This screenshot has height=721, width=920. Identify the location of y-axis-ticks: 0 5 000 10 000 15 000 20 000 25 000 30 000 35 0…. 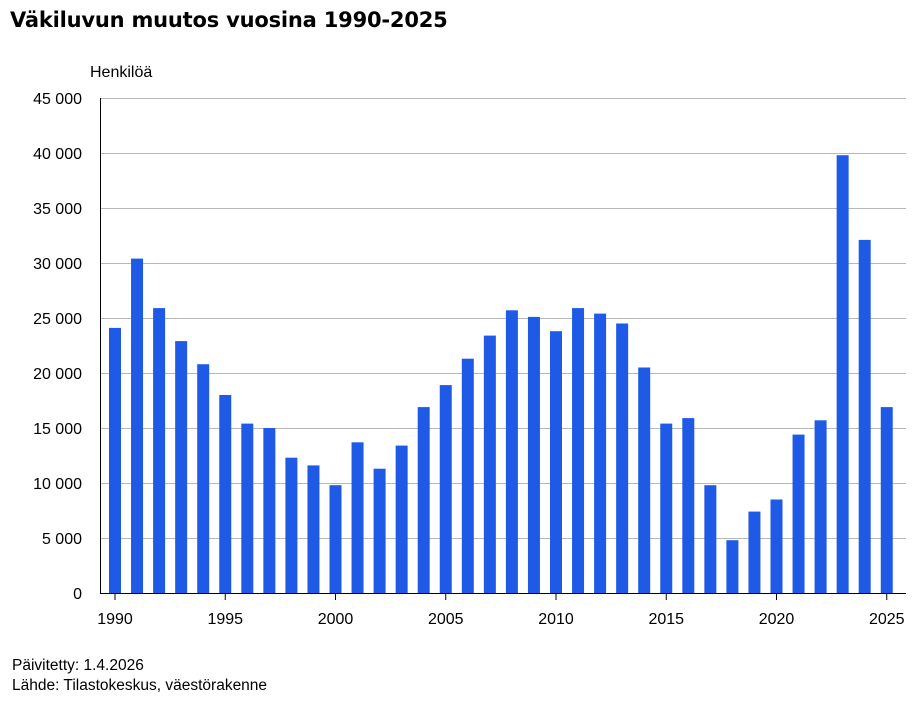
(57, 347).